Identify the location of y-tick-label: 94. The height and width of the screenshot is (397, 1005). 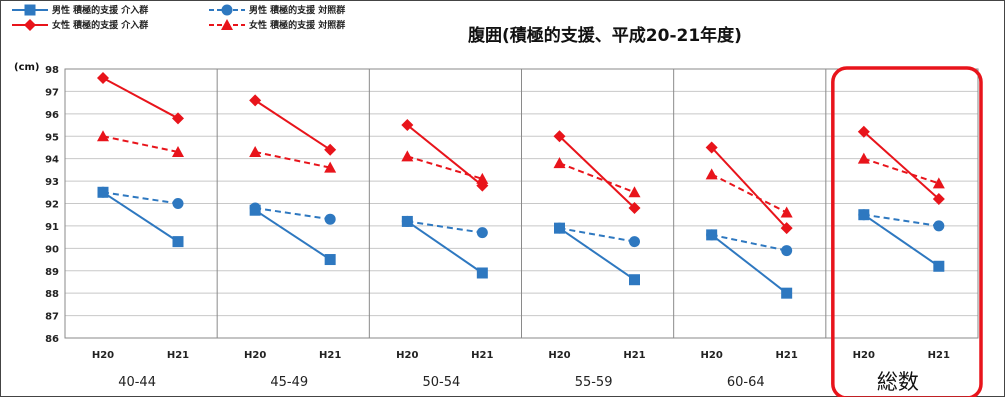
(52, 160).